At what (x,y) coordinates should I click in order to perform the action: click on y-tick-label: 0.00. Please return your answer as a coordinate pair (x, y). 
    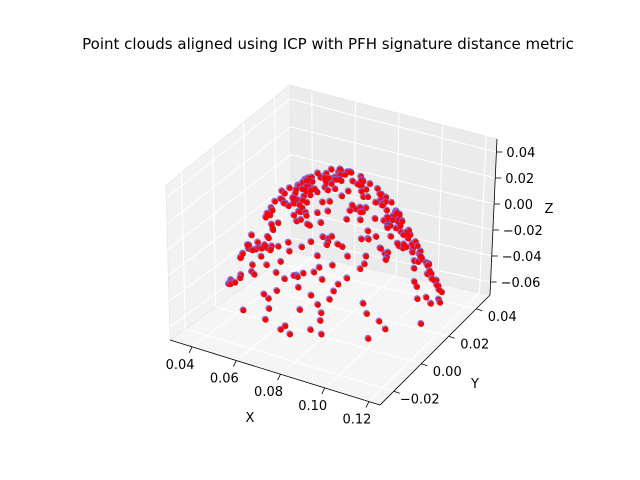
    Looking at the image, I should click on (447, 372).